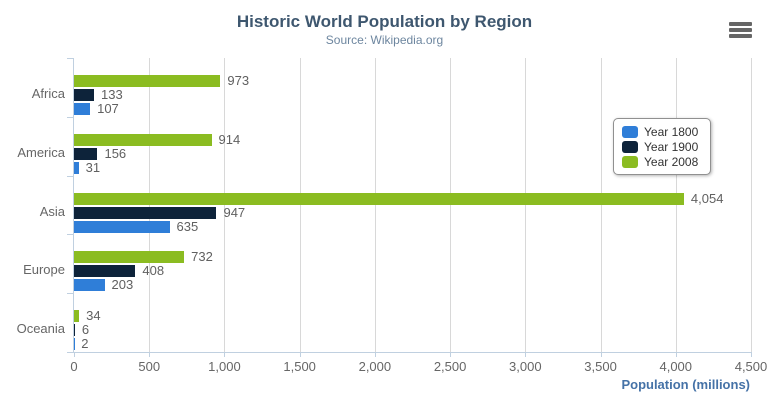  I want to click on x-axis-title: Population (millions), so click(685, 384).